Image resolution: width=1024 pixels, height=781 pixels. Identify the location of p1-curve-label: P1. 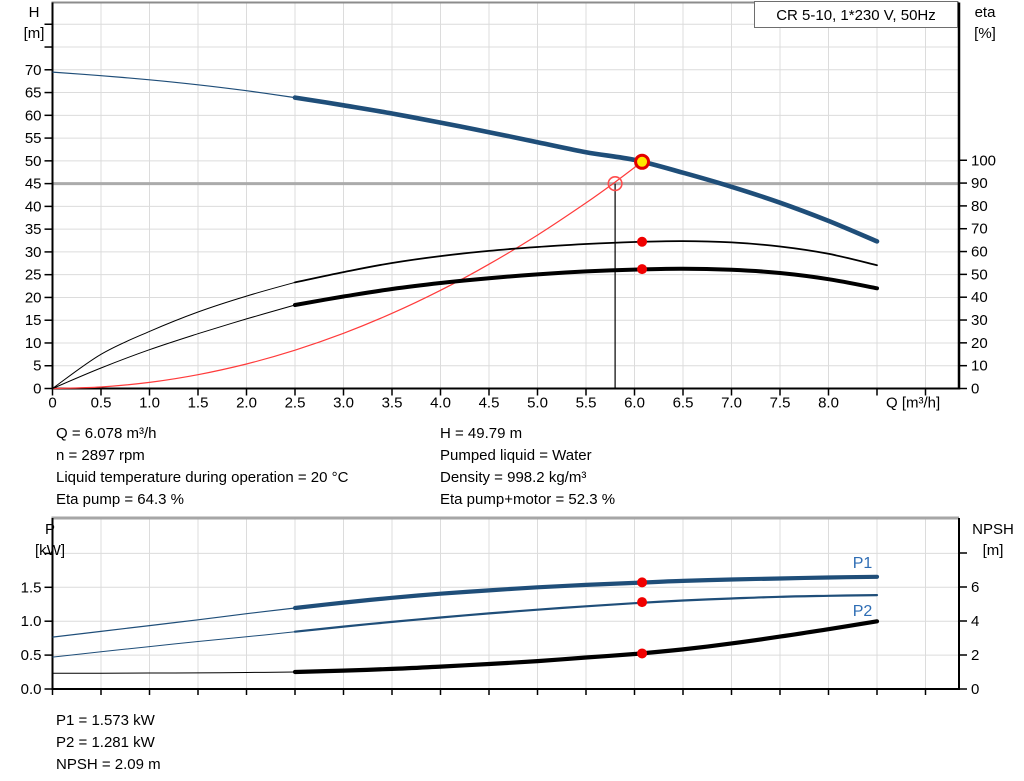
(863, 563).